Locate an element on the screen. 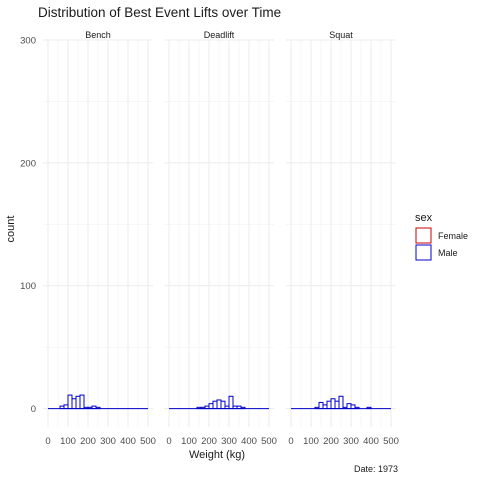 The image size is (480, 480). legend-label: Female is located at coordinates (453, 236).